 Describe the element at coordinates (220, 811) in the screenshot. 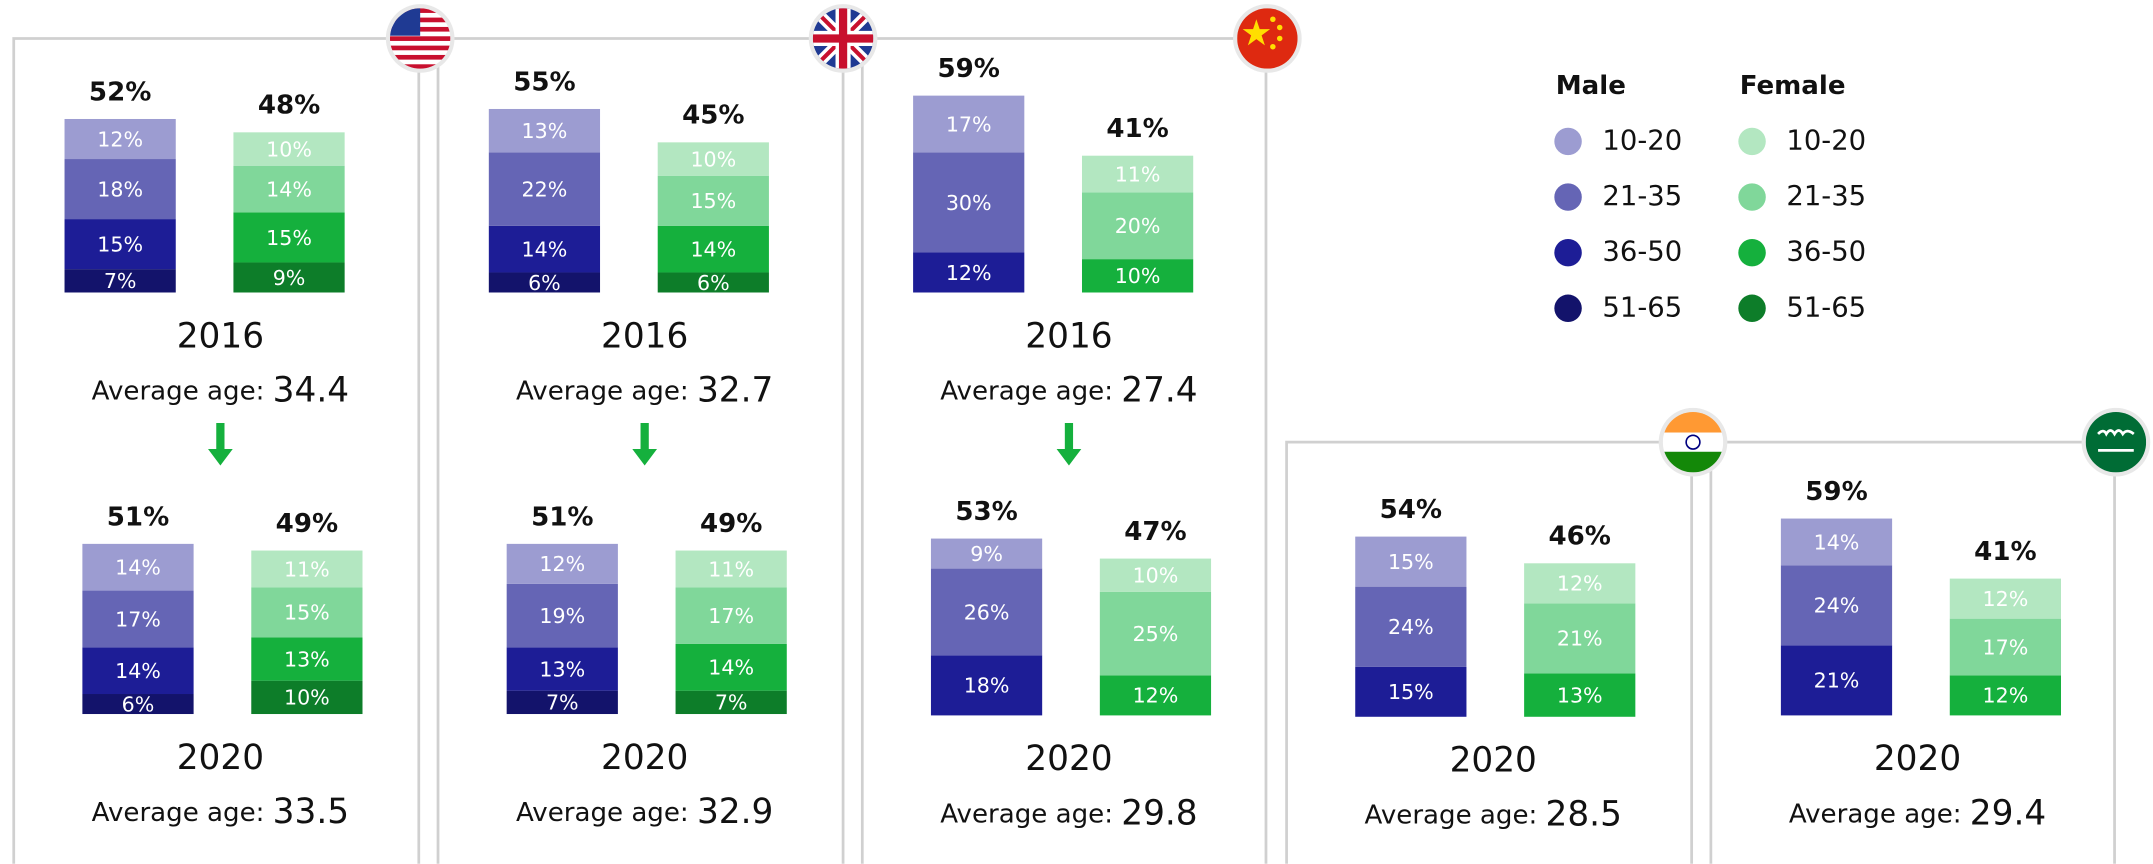

I see `average-age: Average age: 33.5` at that location.